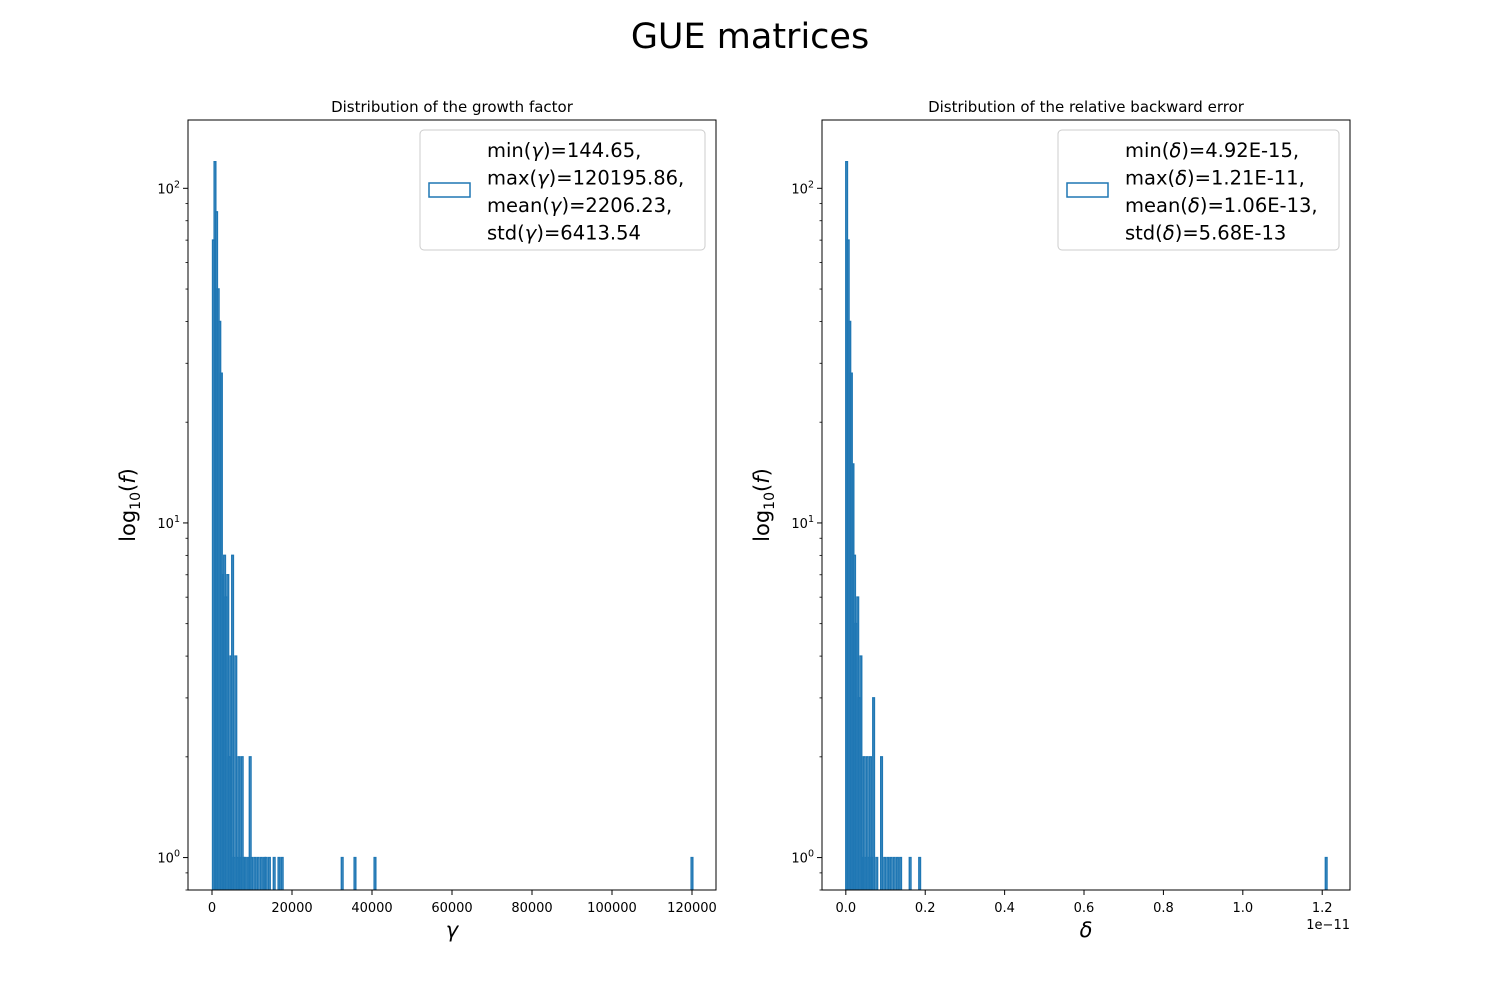 The image size is (1500, 1000). What do you see at coordinates (925, 908) in the screenshot?
I see `x-tick-label: 0.2` at bounding box center [925, 908].